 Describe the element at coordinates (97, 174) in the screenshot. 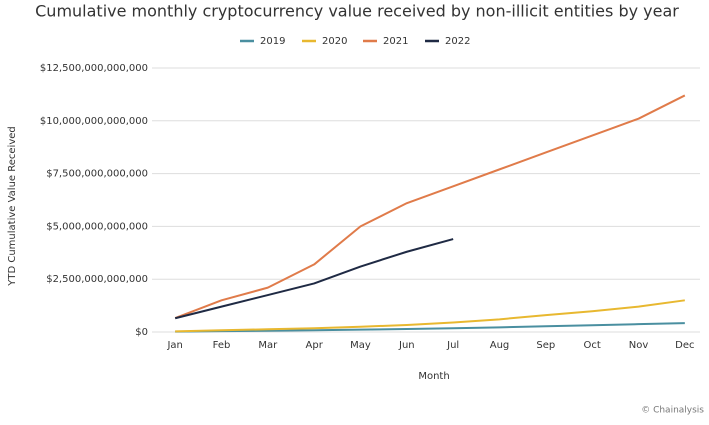

I see `y-tick-label: $7,500,000,000,000` at that location.